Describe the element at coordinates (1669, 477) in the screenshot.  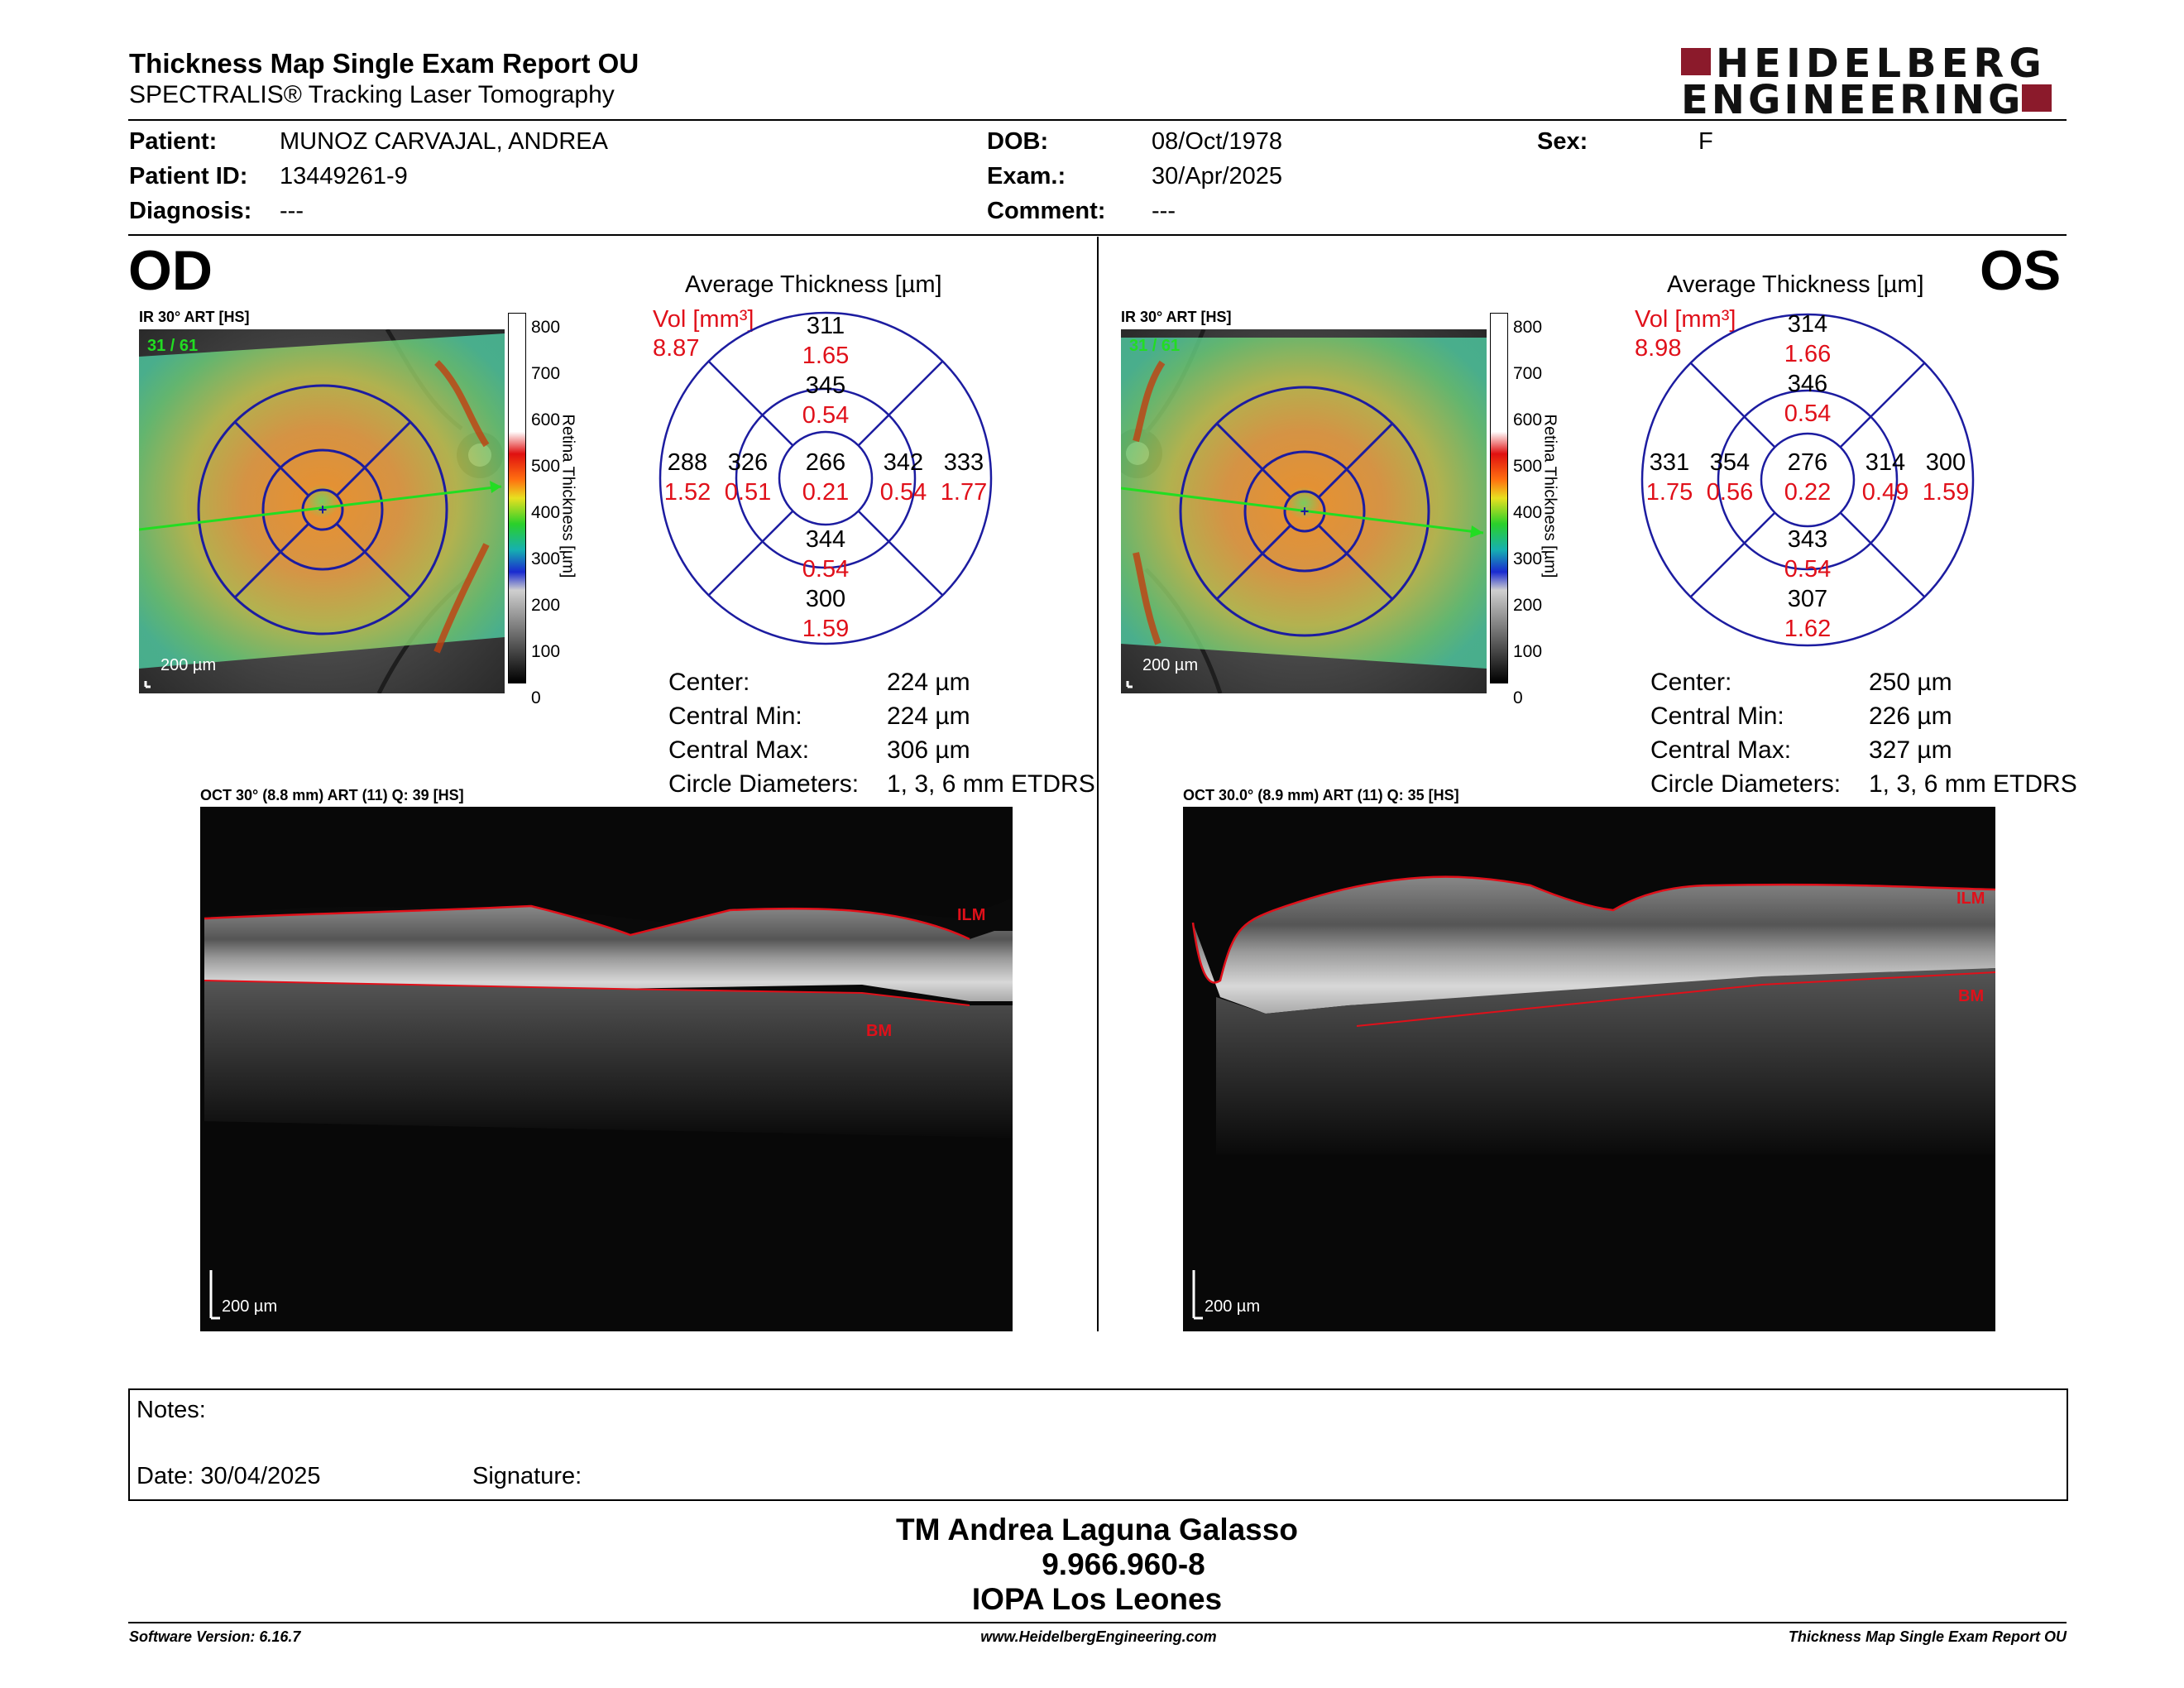
I see `os-outer-left: 331 1.75` at that location.